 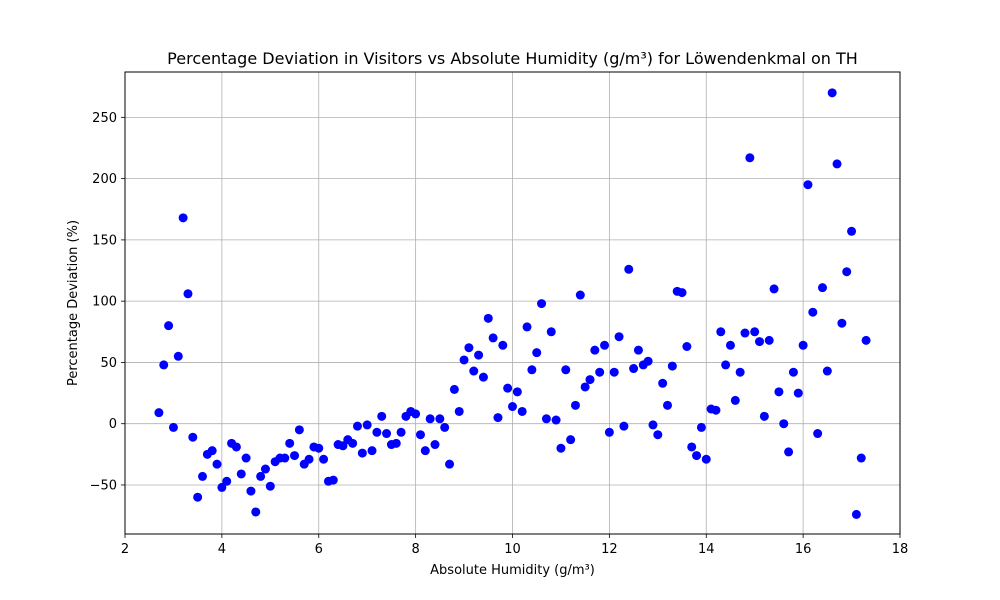 What do you see at coordinates (113, 424) in the screenshot?
I see `y-tick-label: 0` at bounding box center [113, 424].